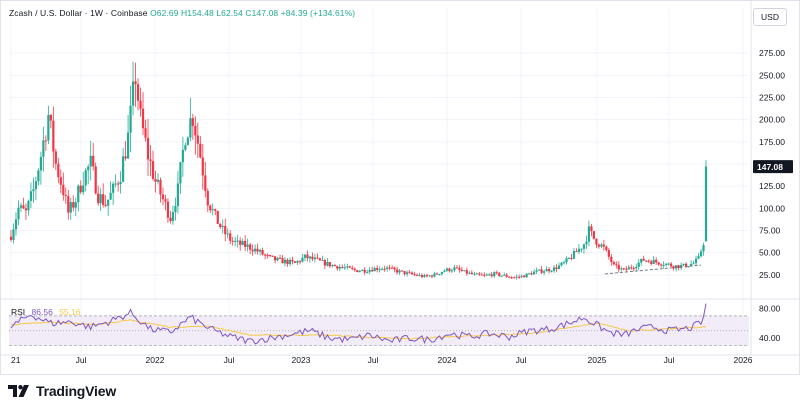 The image size is (800, 400). I want to click on price-axis-label: 175.00, so click(772, 142).